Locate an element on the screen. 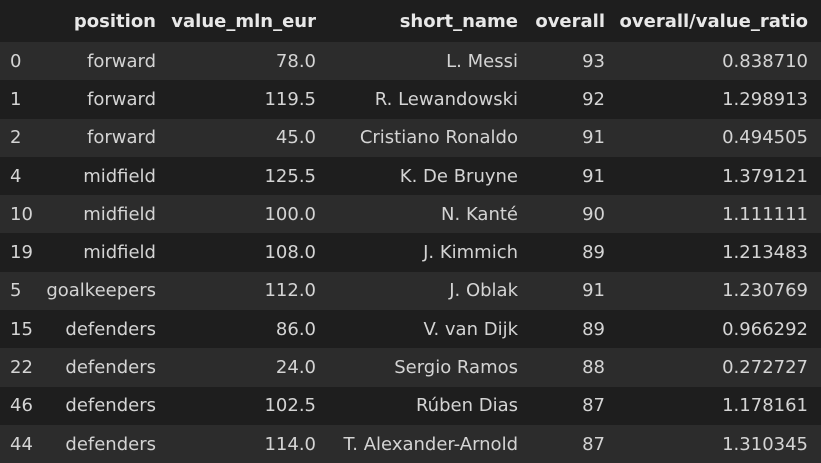 The width and height of the screenshot is (821, 463). column-header-index is located at coordinates (21, 21).